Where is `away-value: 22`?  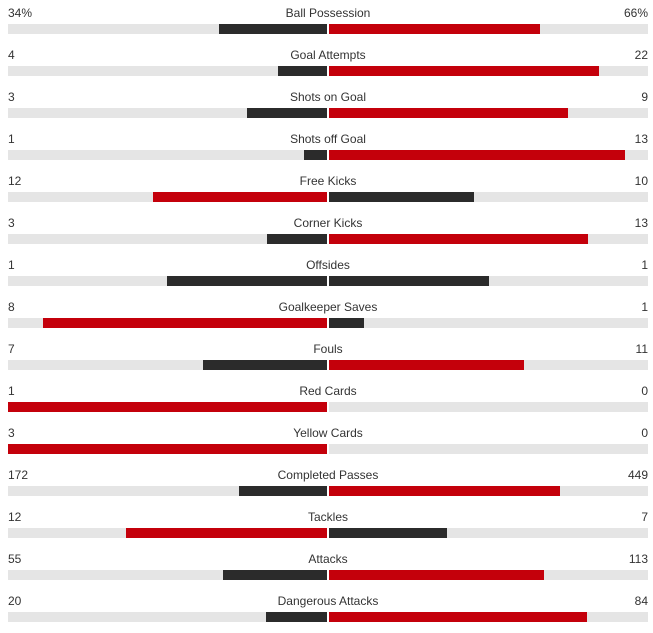 away-value: 22 is located at coordinates (641, 55).